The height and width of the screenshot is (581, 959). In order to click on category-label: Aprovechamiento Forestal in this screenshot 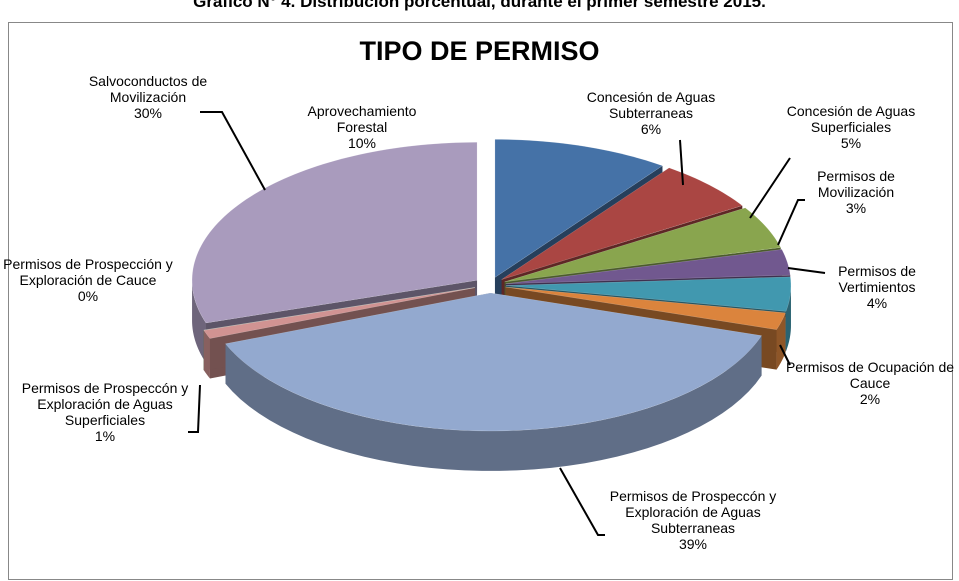, I will do `click(362, 119)`.